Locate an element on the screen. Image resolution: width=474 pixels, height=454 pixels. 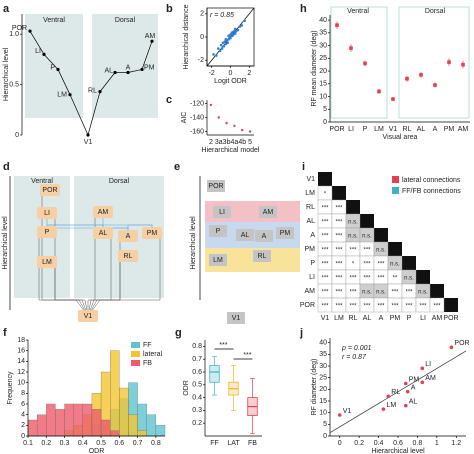
y-axis-label: Hierarchical level is located at coordinates (6, 74).